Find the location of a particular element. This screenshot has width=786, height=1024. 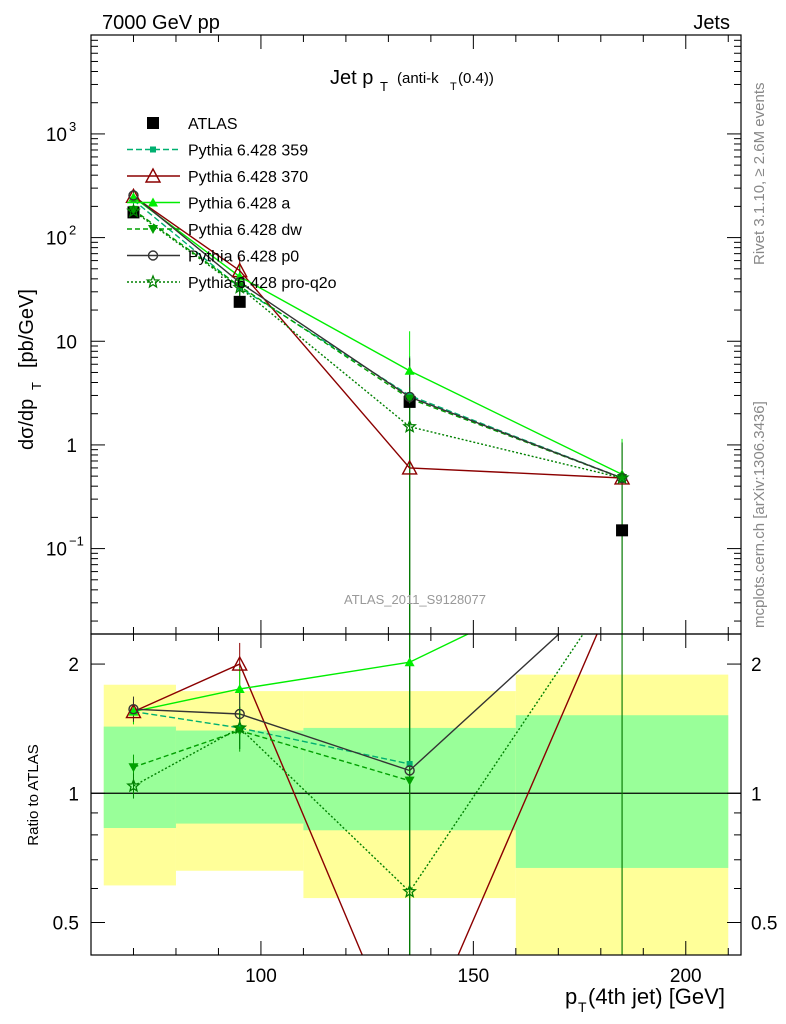

legend-label-pdw: Pythia 6.428 dw is located at coordinates (245, 230).